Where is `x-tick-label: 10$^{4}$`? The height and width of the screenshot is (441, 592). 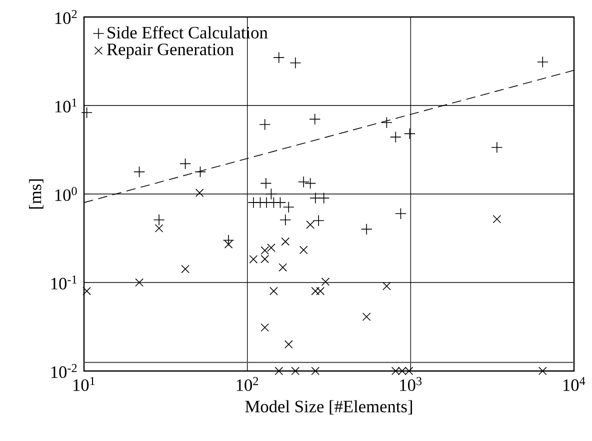 x-tick-label: 10$^{4}$ is located at coordinates (574, 384).